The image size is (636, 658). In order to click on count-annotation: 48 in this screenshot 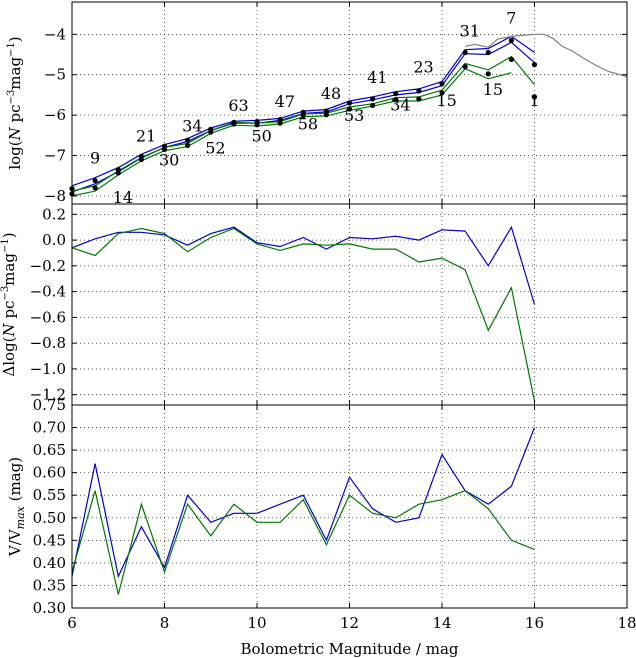, I will do `click(331, 93)`.